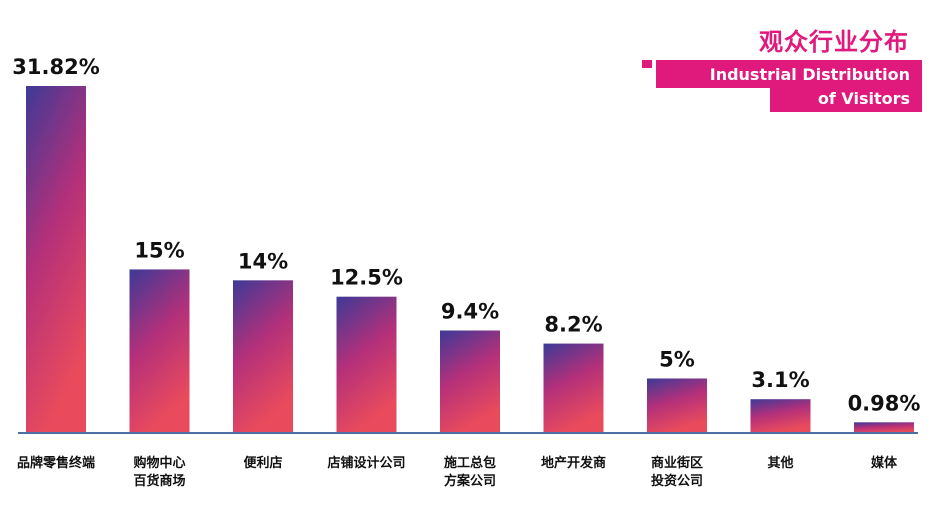  What do you see at coordinates (863, 98) in the screenshot?
I see `chart-title-en-line2: of Visitors` at bounding box center [863, 98].